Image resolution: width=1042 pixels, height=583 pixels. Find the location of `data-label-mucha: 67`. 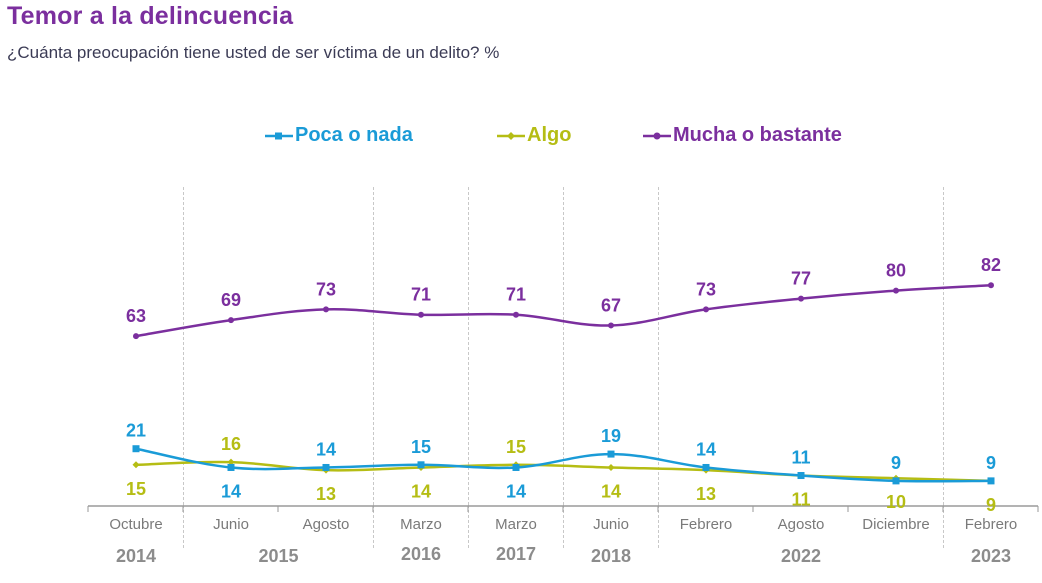

data-label-mucha: 67 is located at coordinates (611, 305).